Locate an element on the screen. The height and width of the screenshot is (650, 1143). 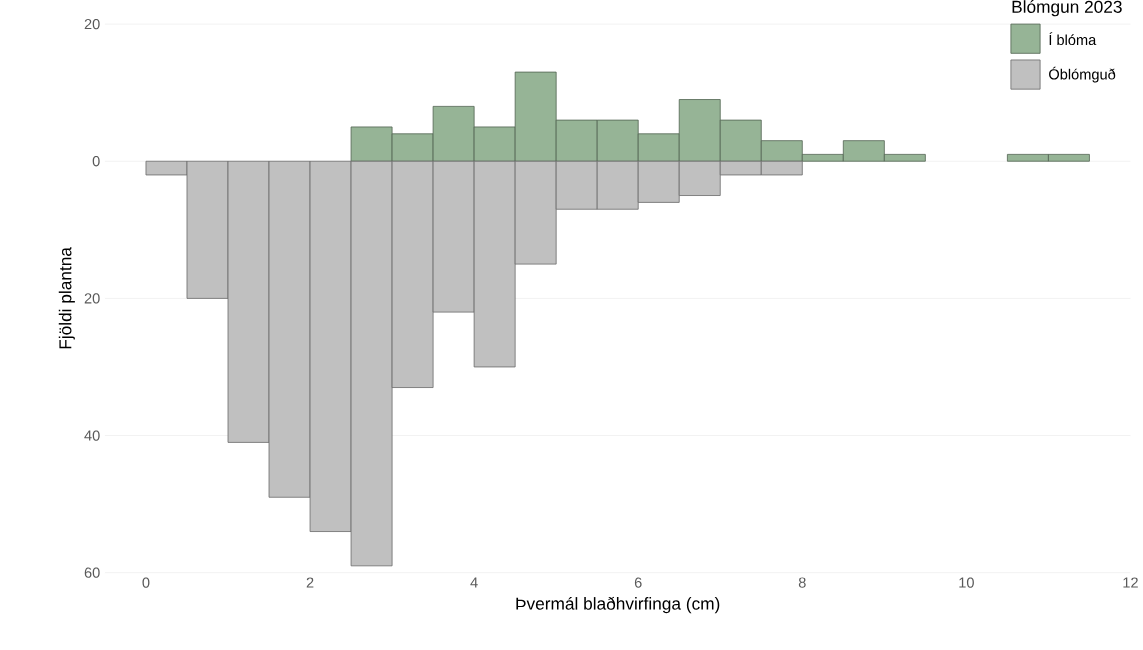
x-axis-title: Þvermál blaðhvirfinga (cm) is located at coordinates (618, 605).